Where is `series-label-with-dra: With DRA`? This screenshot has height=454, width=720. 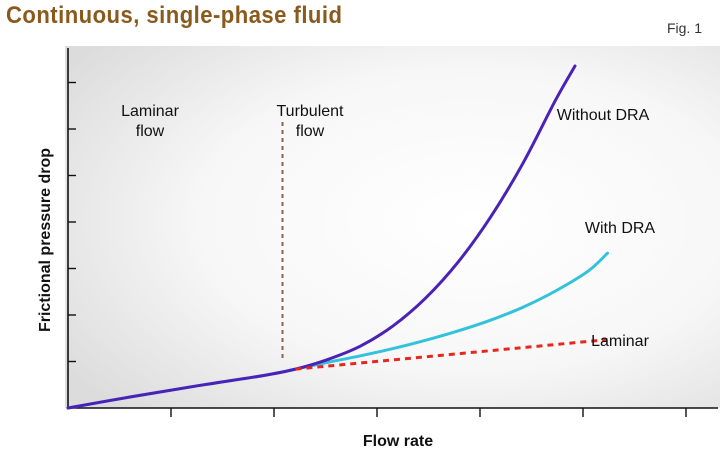
series-label-with-dra: With DRA is located at coordinates (620, 228).